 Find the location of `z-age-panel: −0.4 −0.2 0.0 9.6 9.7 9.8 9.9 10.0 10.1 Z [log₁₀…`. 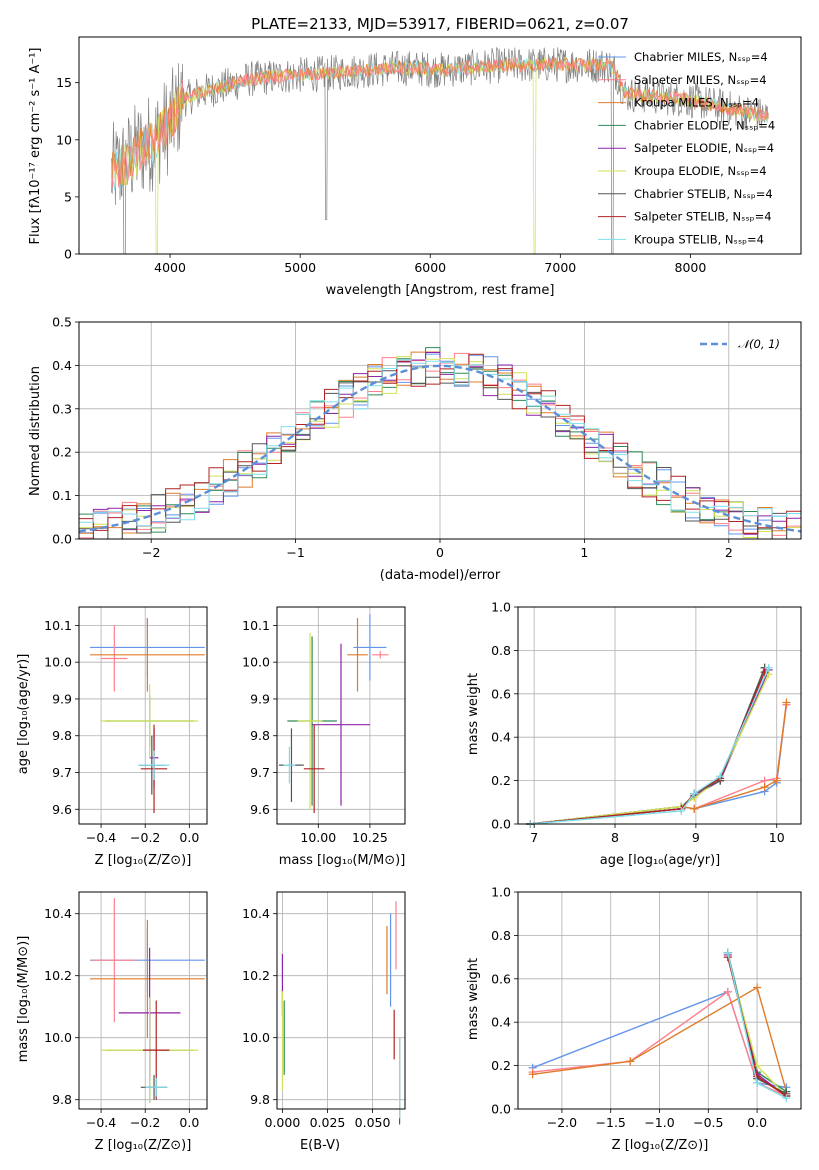

z-age-panel: −0.4 −0.2 0.0 9.6 9.7 9.8 9.9 10.0 10.1 Z [log₁₀… is located at coordinates (112, 737).